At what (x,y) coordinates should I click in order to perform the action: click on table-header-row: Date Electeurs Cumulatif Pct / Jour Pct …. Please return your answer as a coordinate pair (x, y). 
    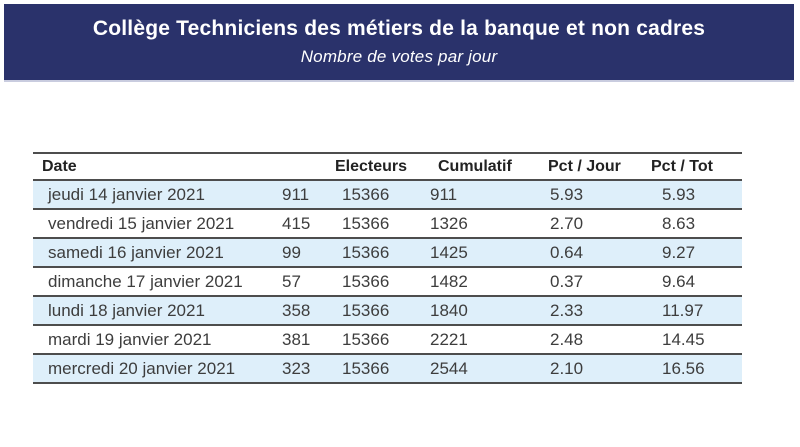
    Looking at the image, I should click on (387, 166).